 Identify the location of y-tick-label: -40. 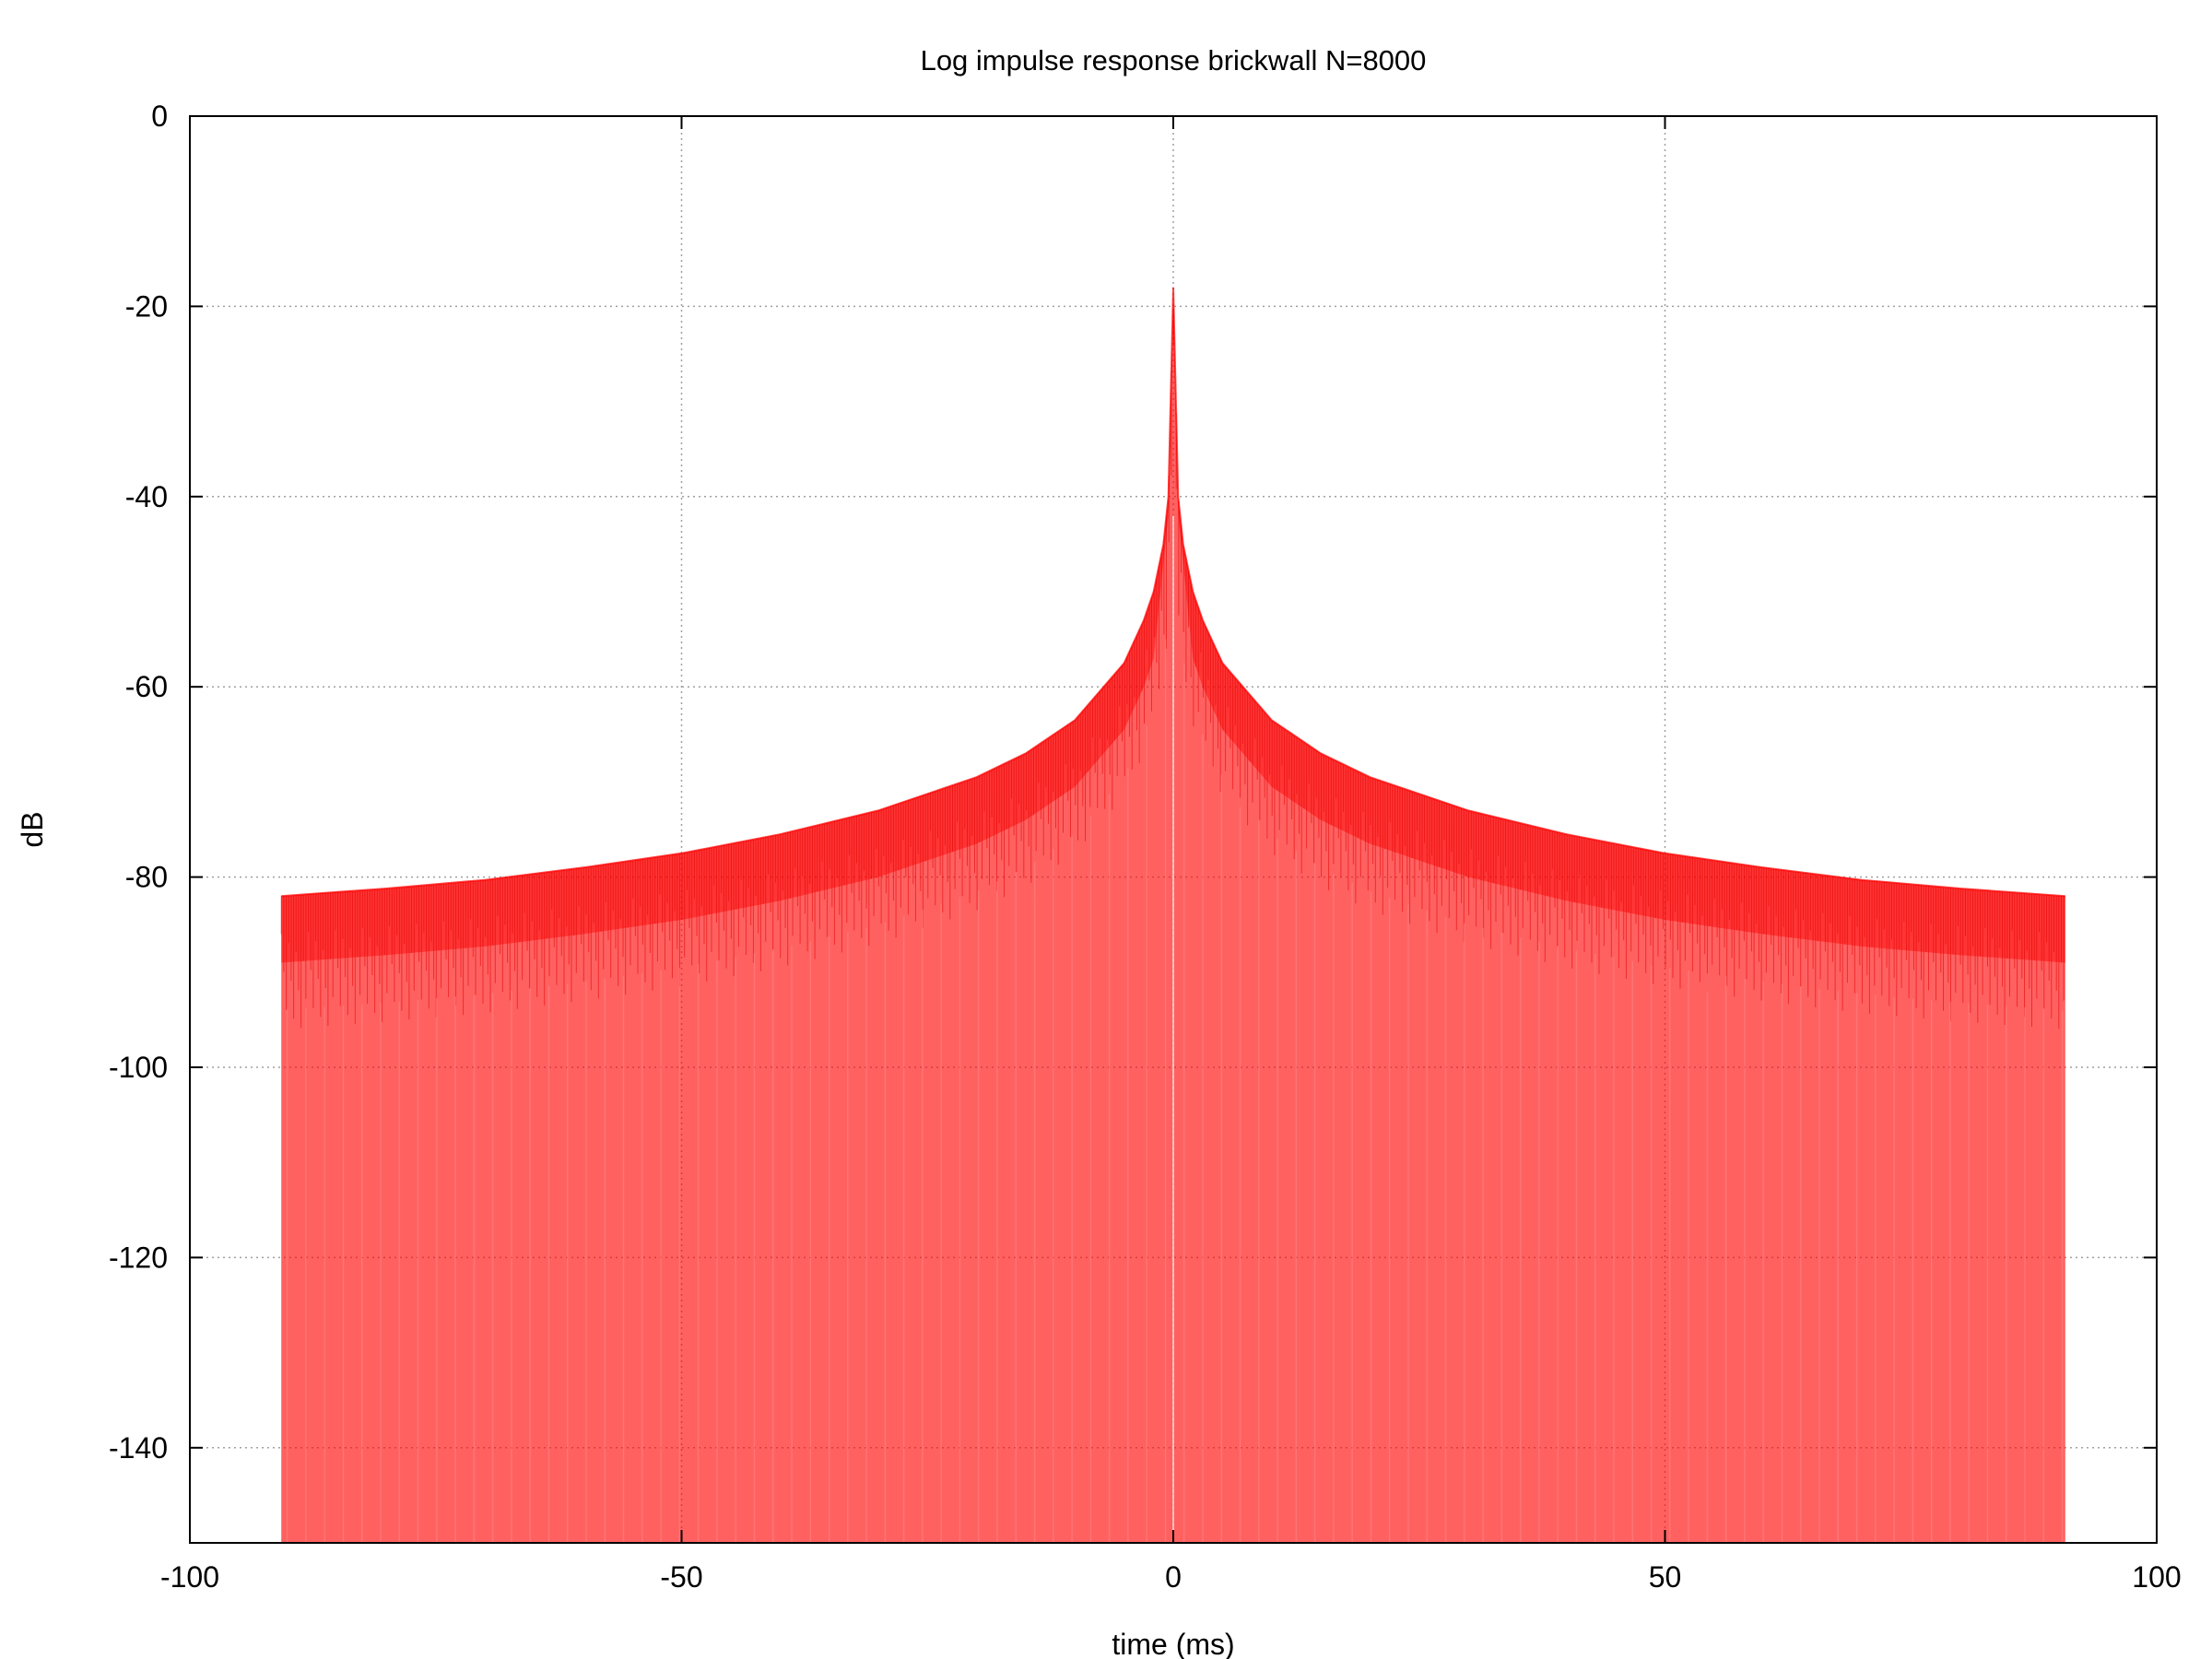
(146, 496).